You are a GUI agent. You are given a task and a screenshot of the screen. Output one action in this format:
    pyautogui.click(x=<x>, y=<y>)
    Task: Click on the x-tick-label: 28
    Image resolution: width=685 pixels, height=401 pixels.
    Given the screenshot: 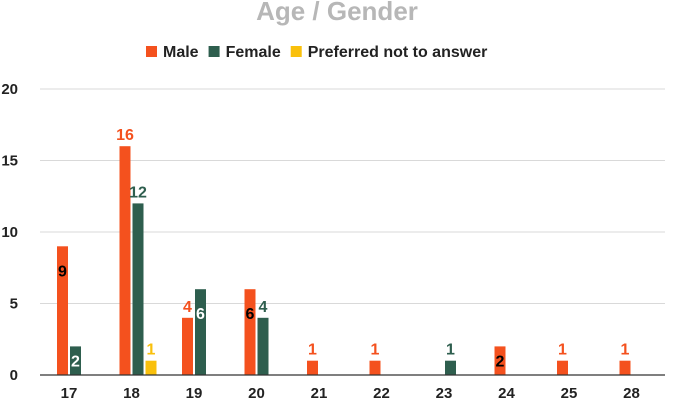 What is the action you would take?
    pyautogui.click(x=631, y=393)
    